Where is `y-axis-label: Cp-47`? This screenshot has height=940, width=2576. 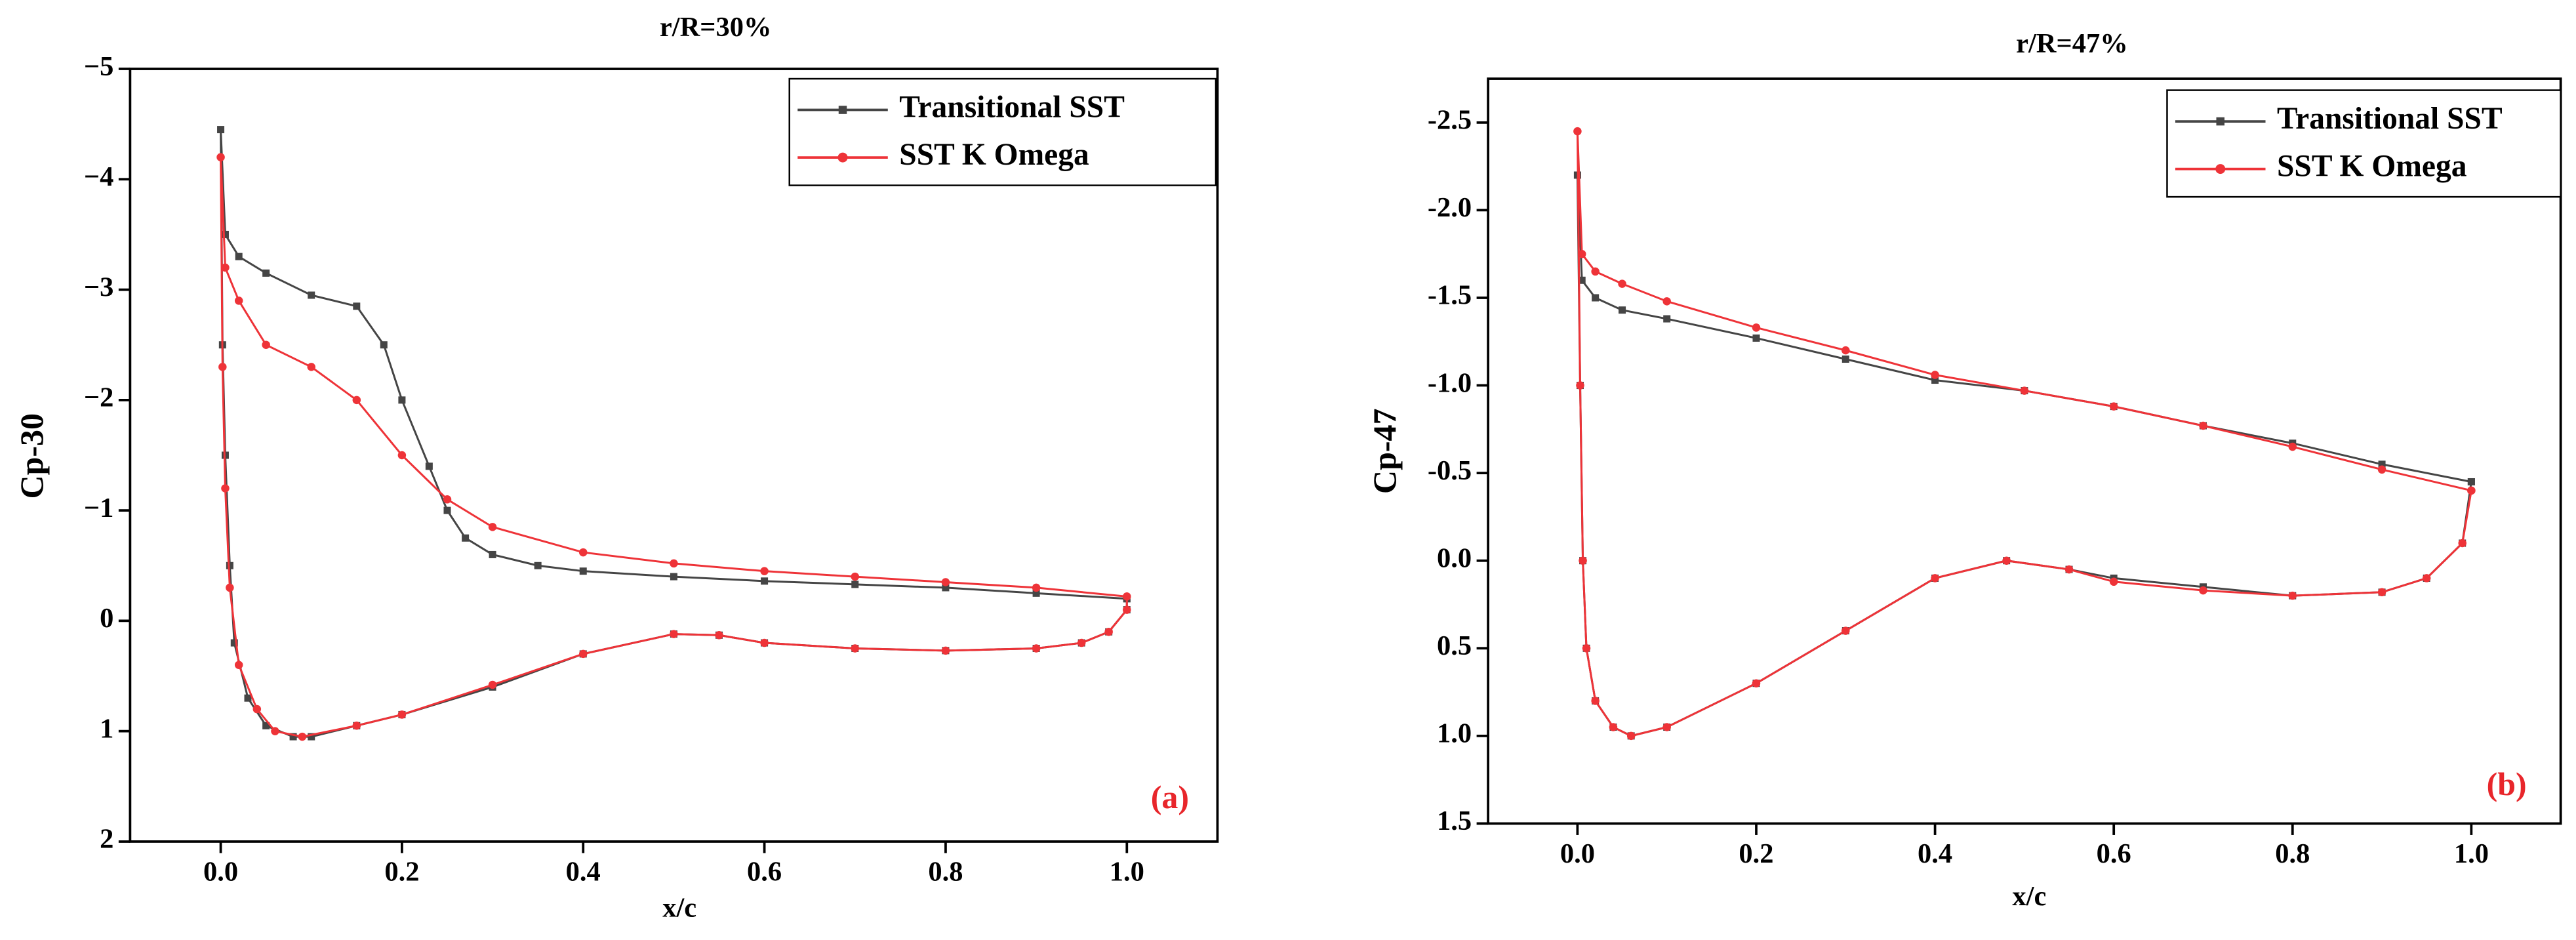
y-axis-label: Cp-47 is located at coordinates (1384, 451).